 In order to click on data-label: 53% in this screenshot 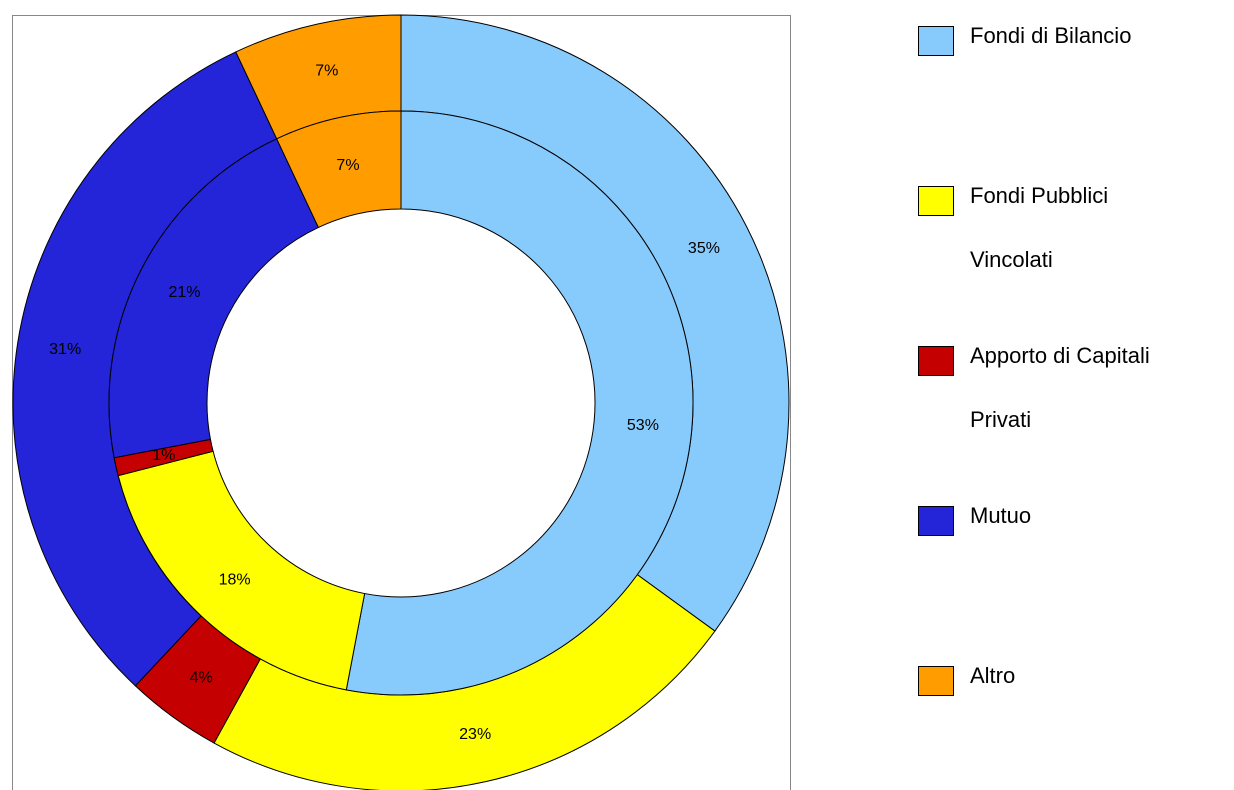, I will do `click(643, 425)`.